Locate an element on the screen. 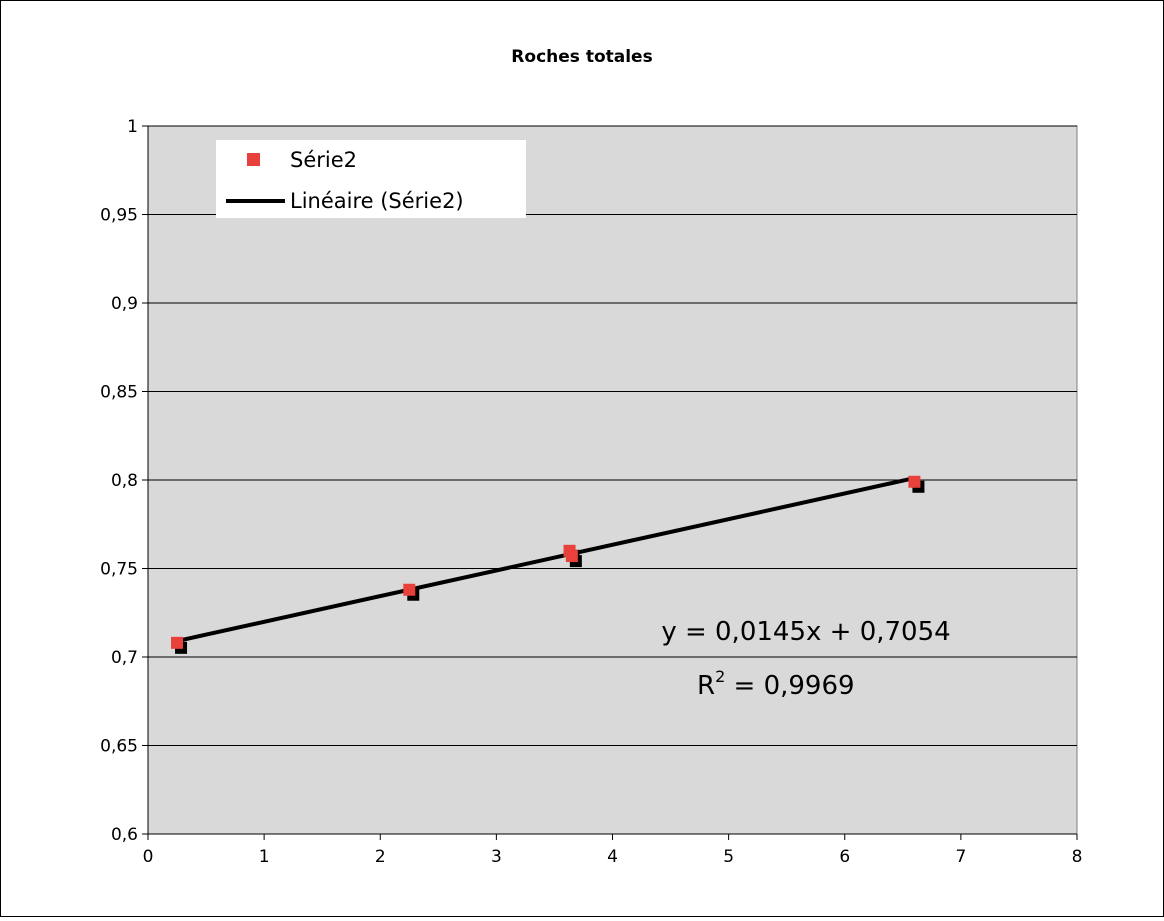 This screenshot has height=921, width=1164. chart-title: Roches totales is located at coordinates (581, 57).